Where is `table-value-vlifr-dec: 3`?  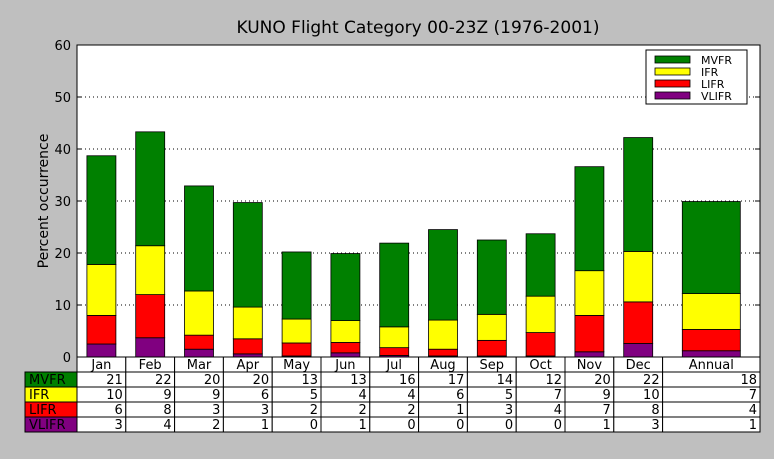
table-value-vlifr-dec: 3 is located at coordinates (655, 425).